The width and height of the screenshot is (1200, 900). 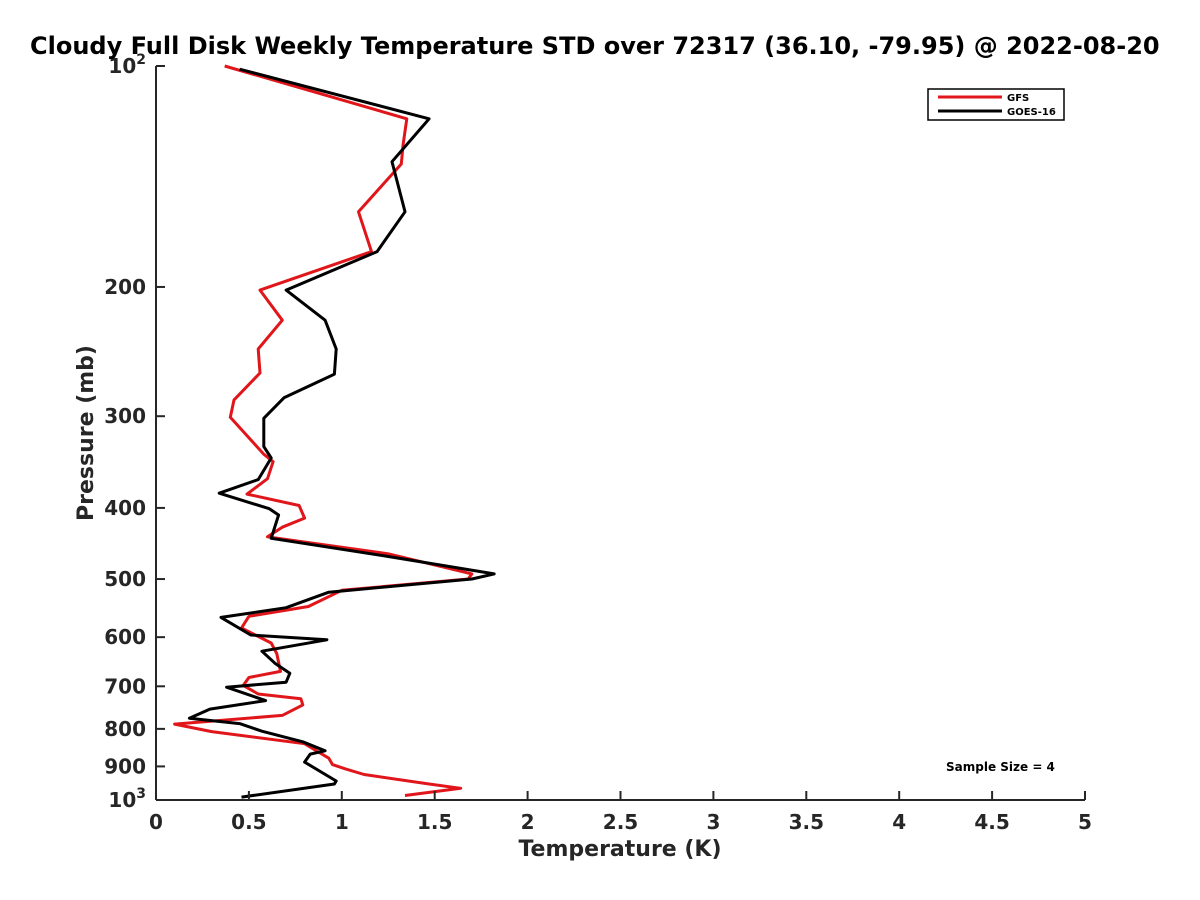 I want to click on y-tick-label: 900, so click(x=125, y=766).